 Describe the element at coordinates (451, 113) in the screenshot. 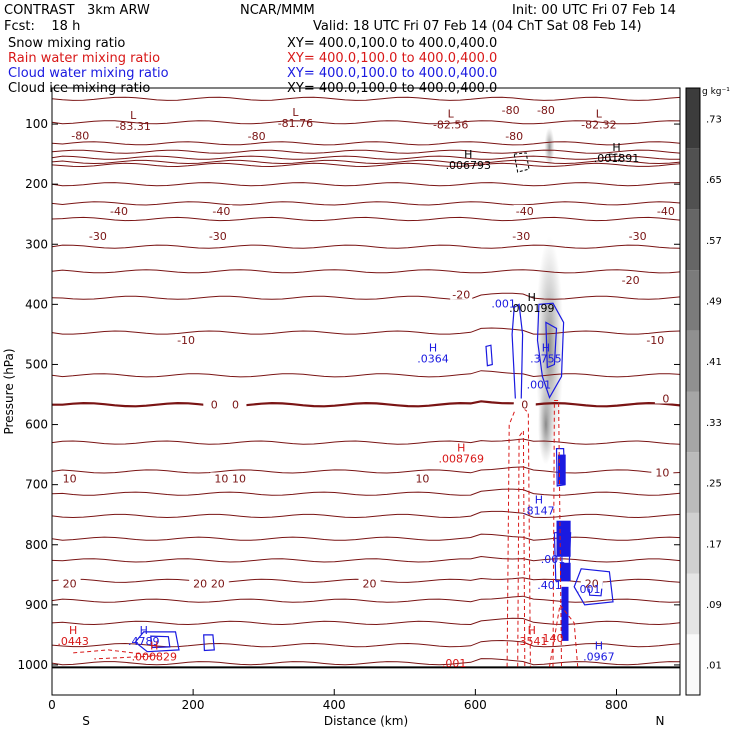

I see `extremum-mark-2: L` at that location.